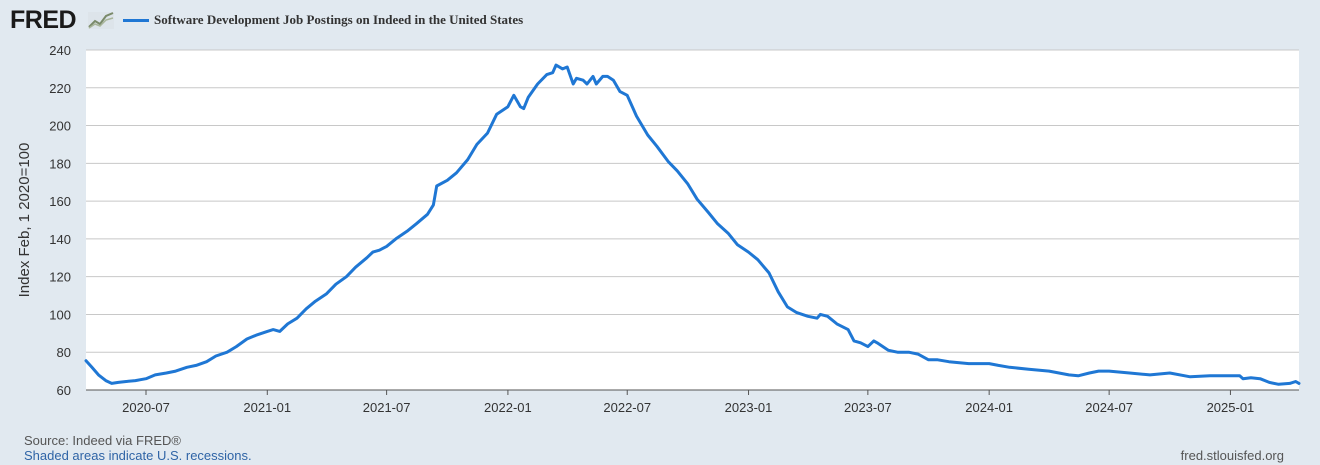 The image size is (1320, 465). Describe the element at coordinates (138, 455) in the screenshot. I see `recession-note: Shaded areas indicate U.S. recessions.` at that location.